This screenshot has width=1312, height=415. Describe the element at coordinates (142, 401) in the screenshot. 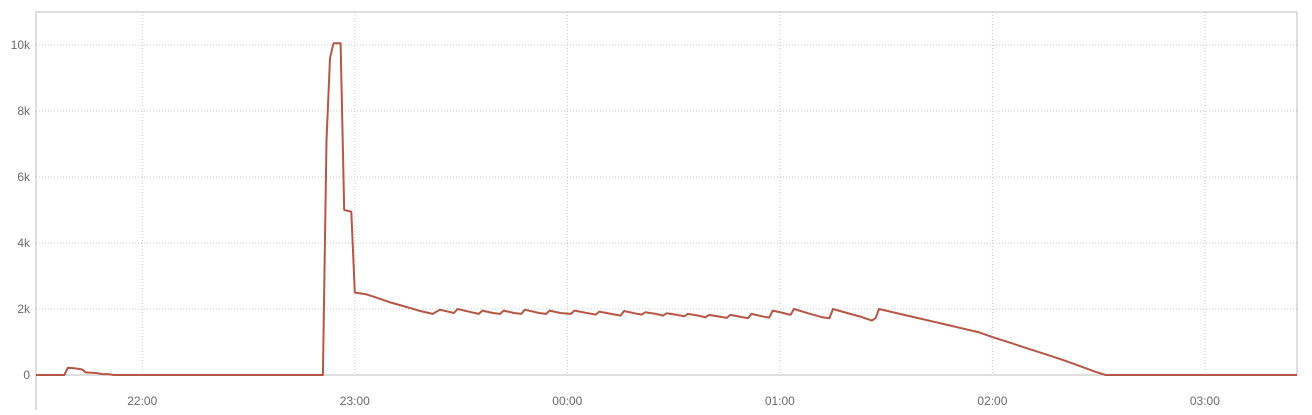

I see `x-tick-label: 22:00` at that location.